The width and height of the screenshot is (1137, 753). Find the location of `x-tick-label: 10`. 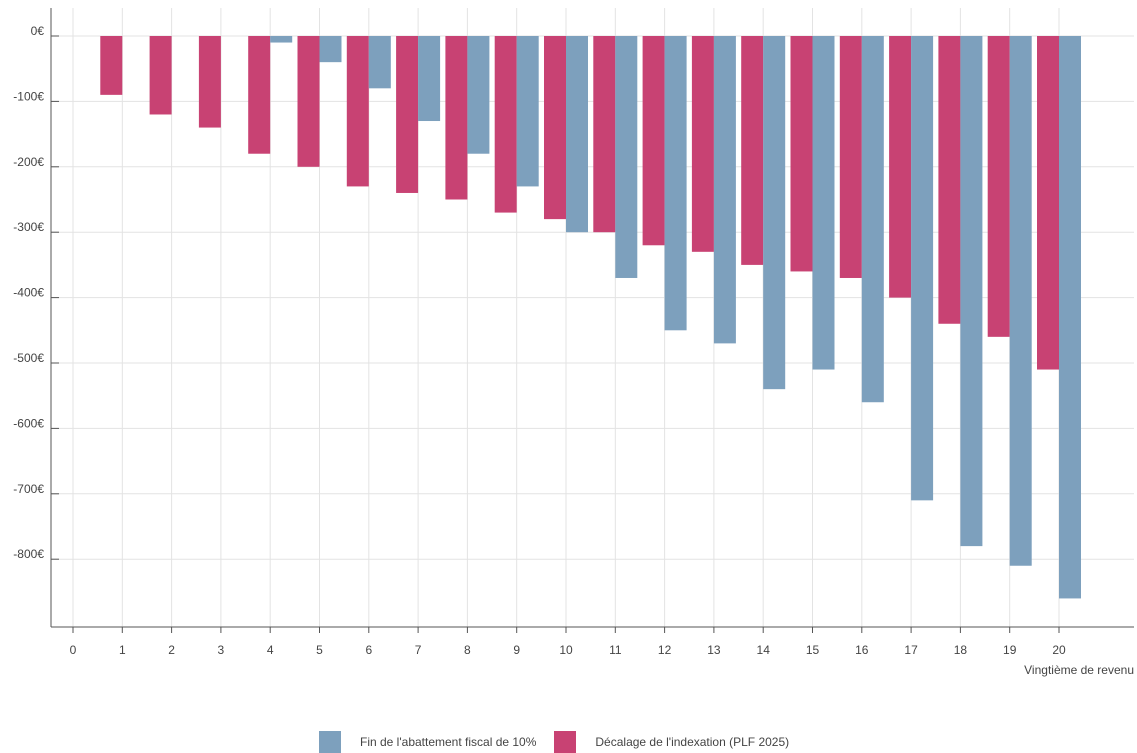

x-tick-label: 10 is located at coordinates (566, 650).